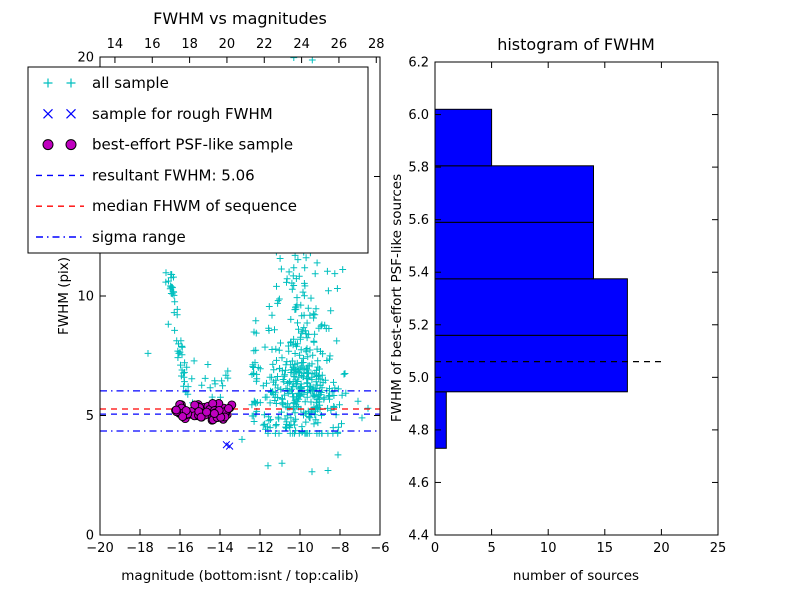 The width and height of the screenshot is (800, 600). What do you see at coordinates (418, 115) in the screenshot?
I see `y-tick-label: 6.0` at bounding box center [418, 115].